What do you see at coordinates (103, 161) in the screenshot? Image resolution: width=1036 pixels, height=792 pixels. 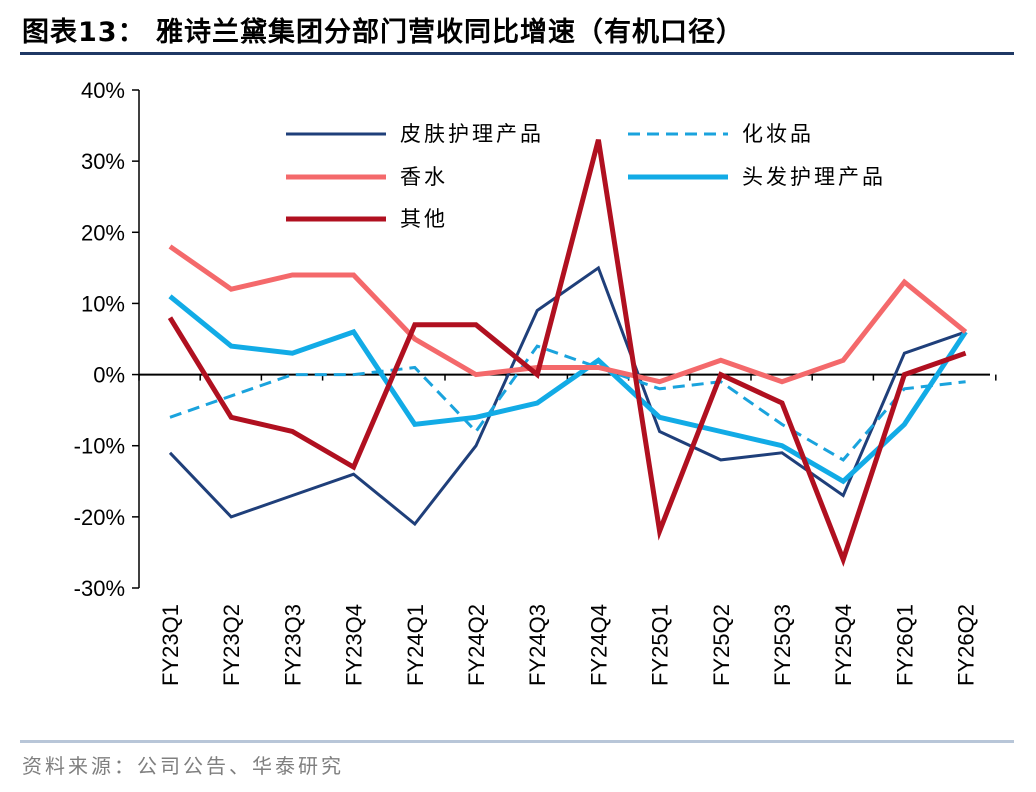 I see `y-tick-label: 30%` at bounding box center [103, 161].